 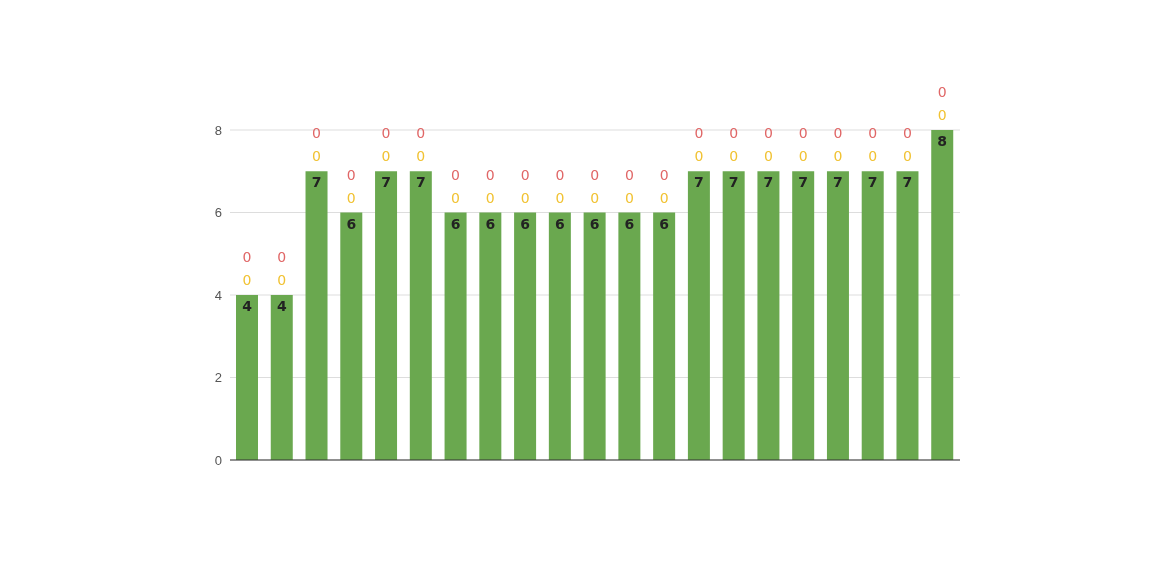 What do you see at coordinates (218, 213) in the screenshot?
I see `y-tick-label: 6` at bounding box center [218, 213].